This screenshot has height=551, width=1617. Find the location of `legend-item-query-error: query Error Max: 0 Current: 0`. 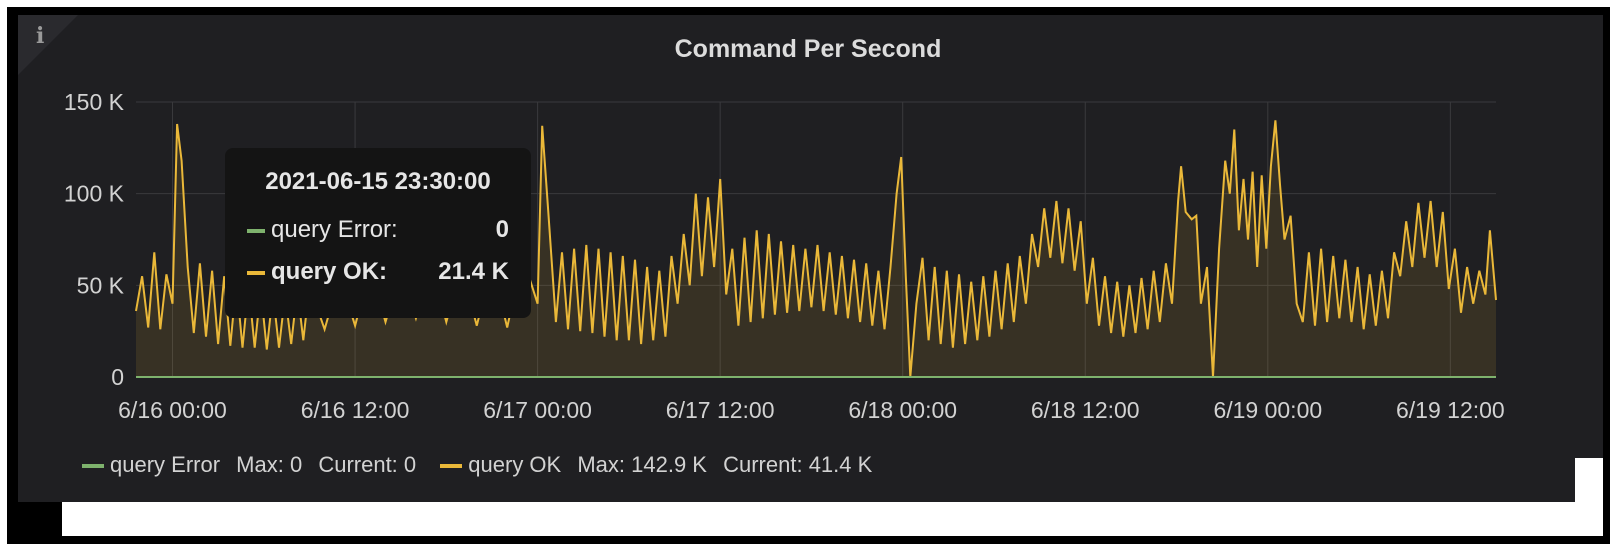

legend-item-query-error: query Error Max: 0 Current: 0 is located at coordinates (249, 465).